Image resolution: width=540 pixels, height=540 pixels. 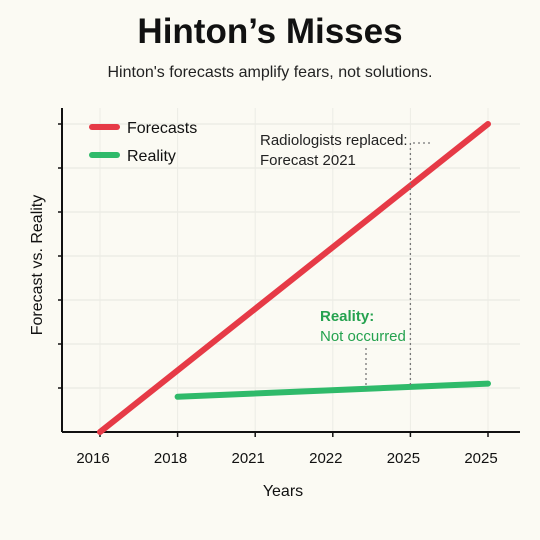 What do you see at coordinates (363, 336) in the screenshot?
I see `annotation-reality-detail: Not occurred` at bounding box center [363, 336].